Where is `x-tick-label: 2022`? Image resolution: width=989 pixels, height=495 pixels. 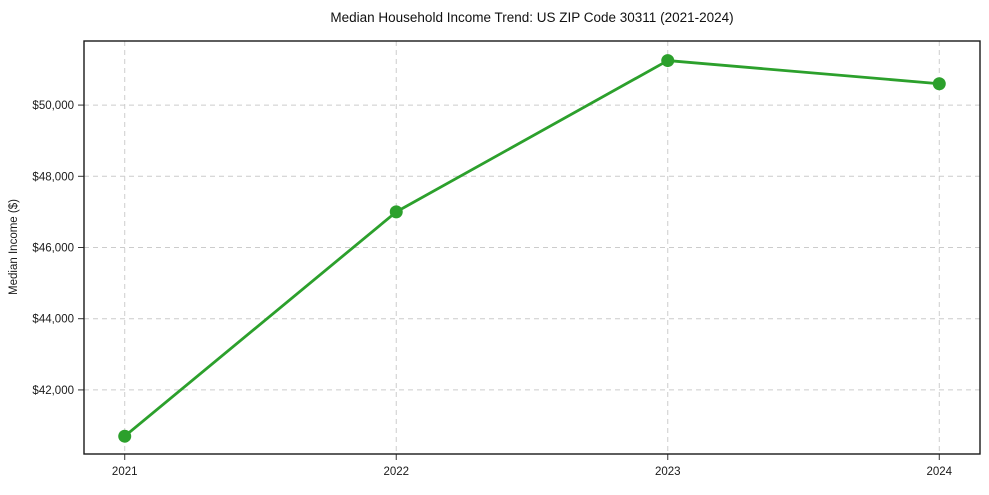 x-tick-label: 2022 is located at coordinates (396, 472).